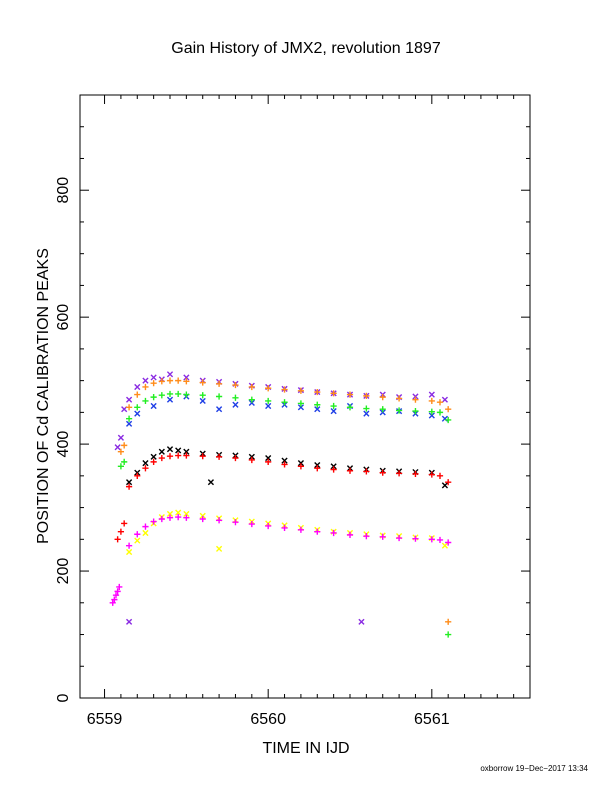 This screenshot has width=612, height=792. Describe the element at coordinates (287, 410) in the screenshot. I see `series-blue` at that location.